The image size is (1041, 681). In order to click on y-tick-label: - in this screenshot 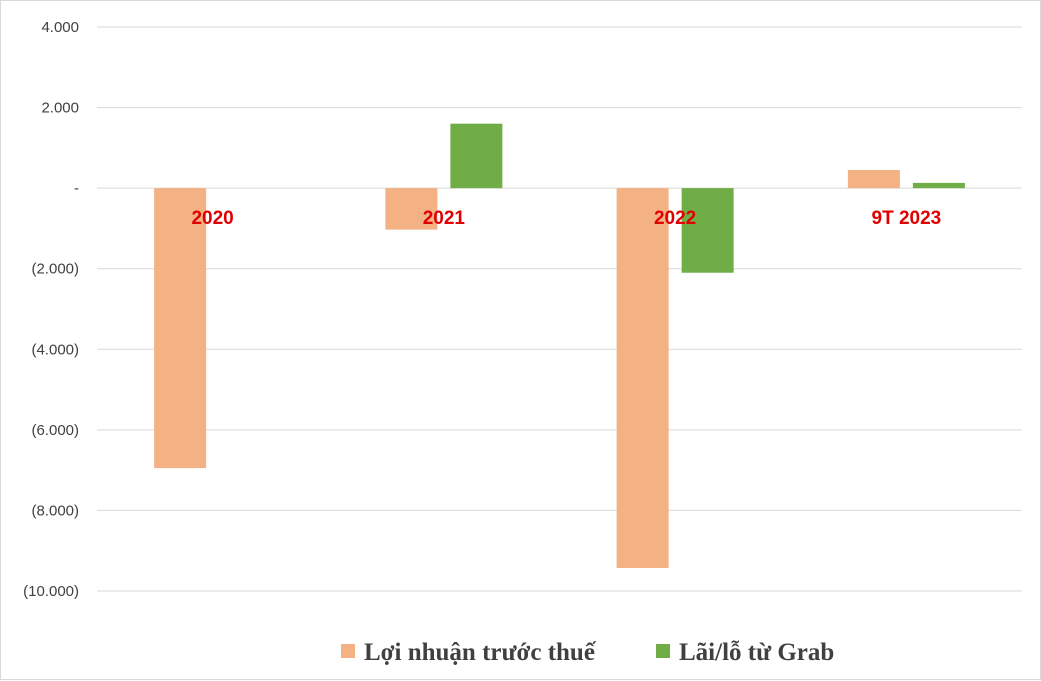, I will do `click(76, 188)`.